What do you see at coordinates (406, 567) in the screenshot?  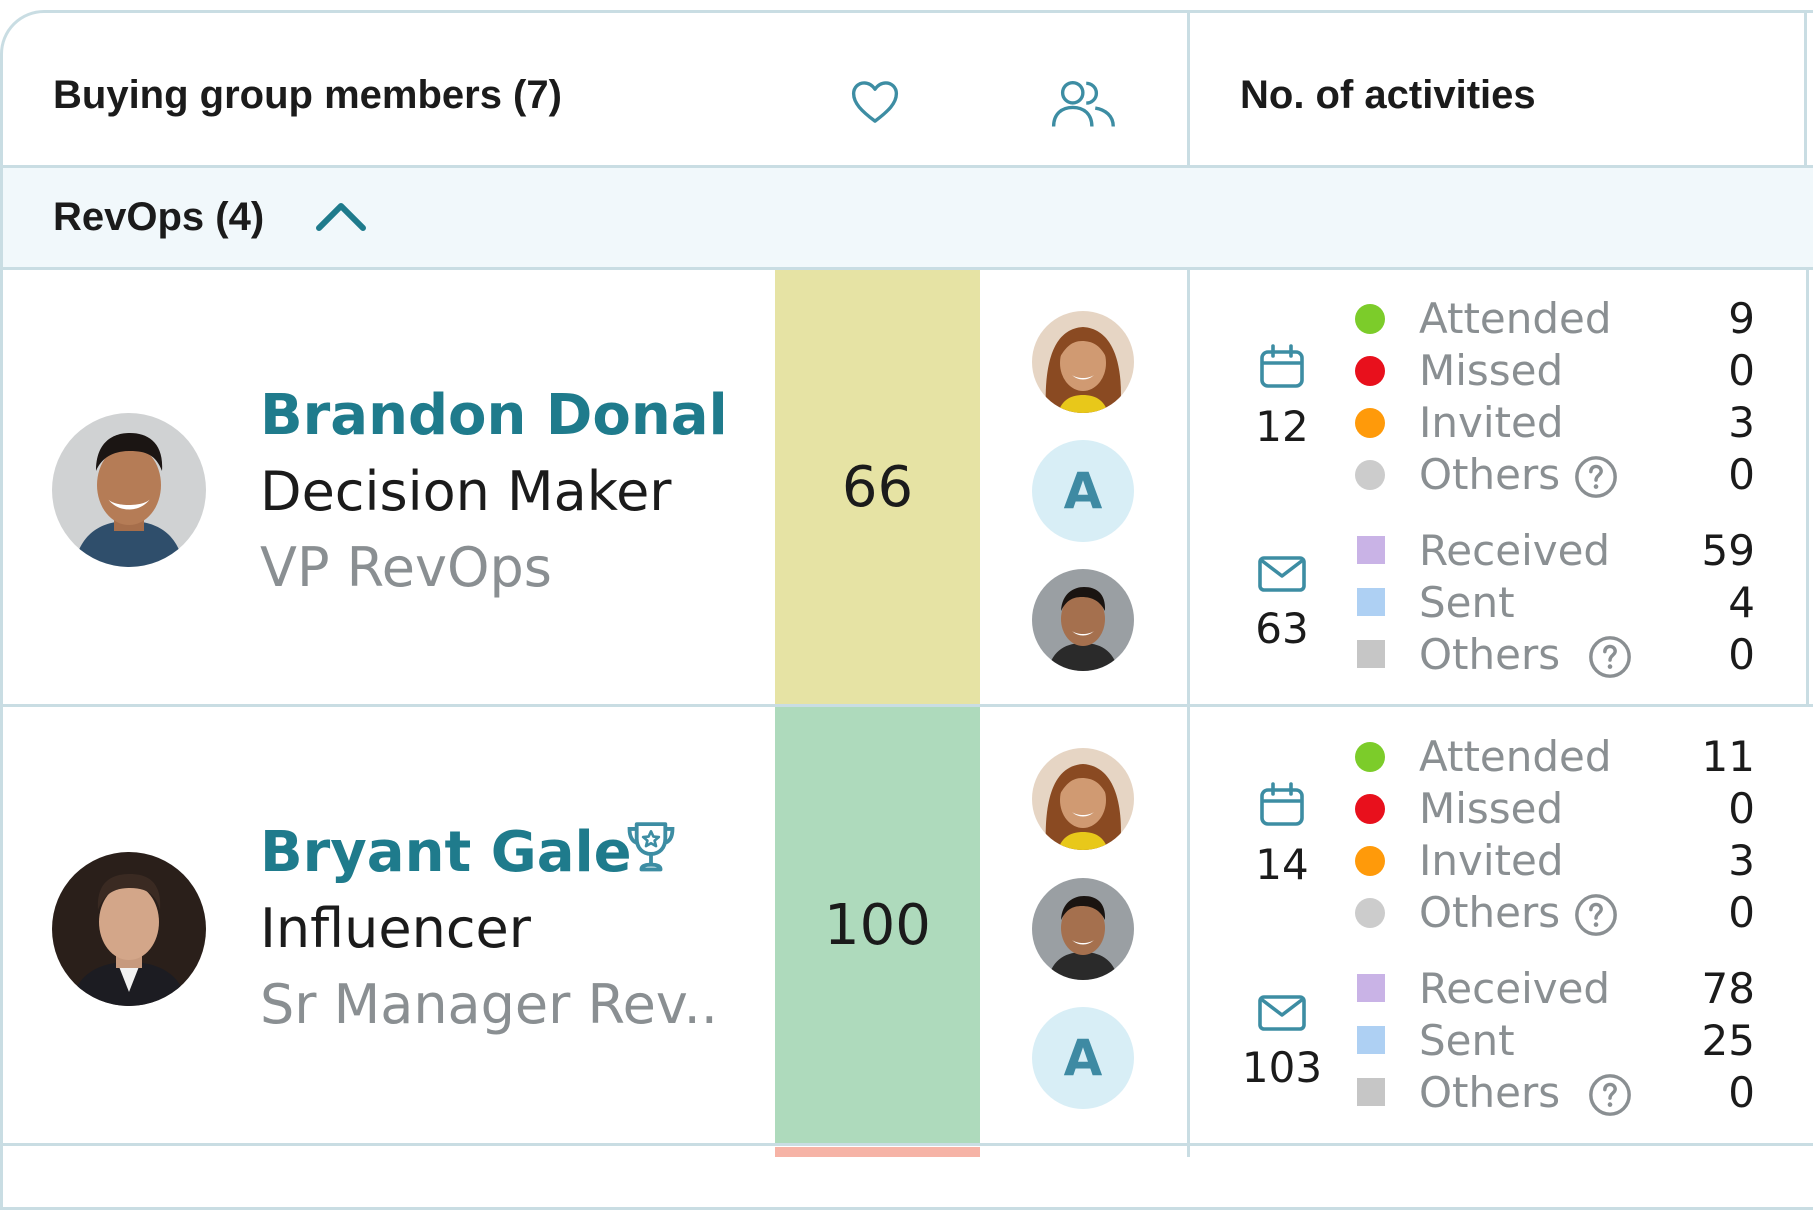 I see `member-job-title: VP RevOps` at bounding box center [406, 567].